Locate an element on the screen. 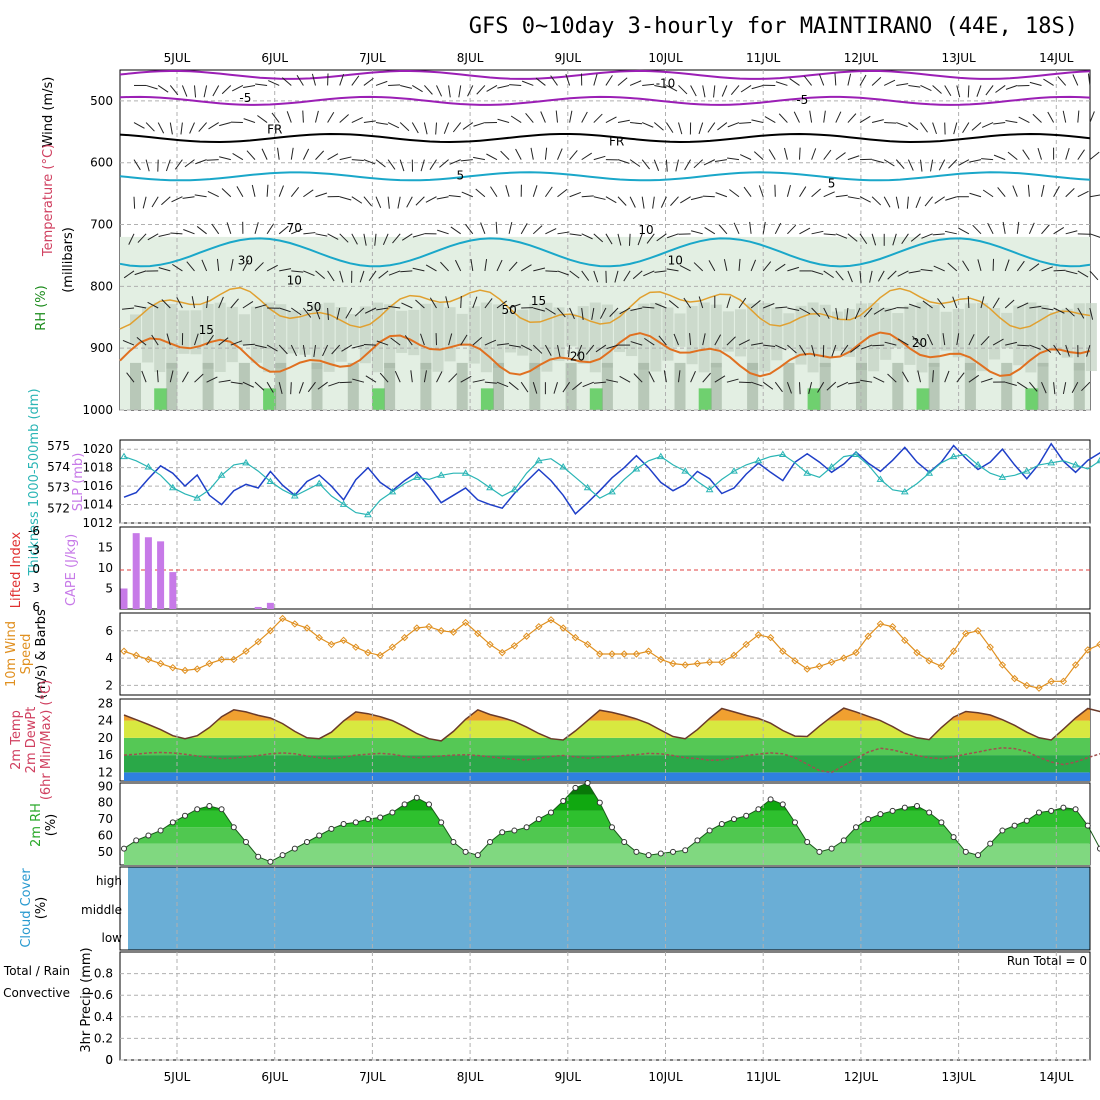 The width and height of the screenshot is (1100, 1100). rh-tick: 60 is located at coordinates (105, 835).